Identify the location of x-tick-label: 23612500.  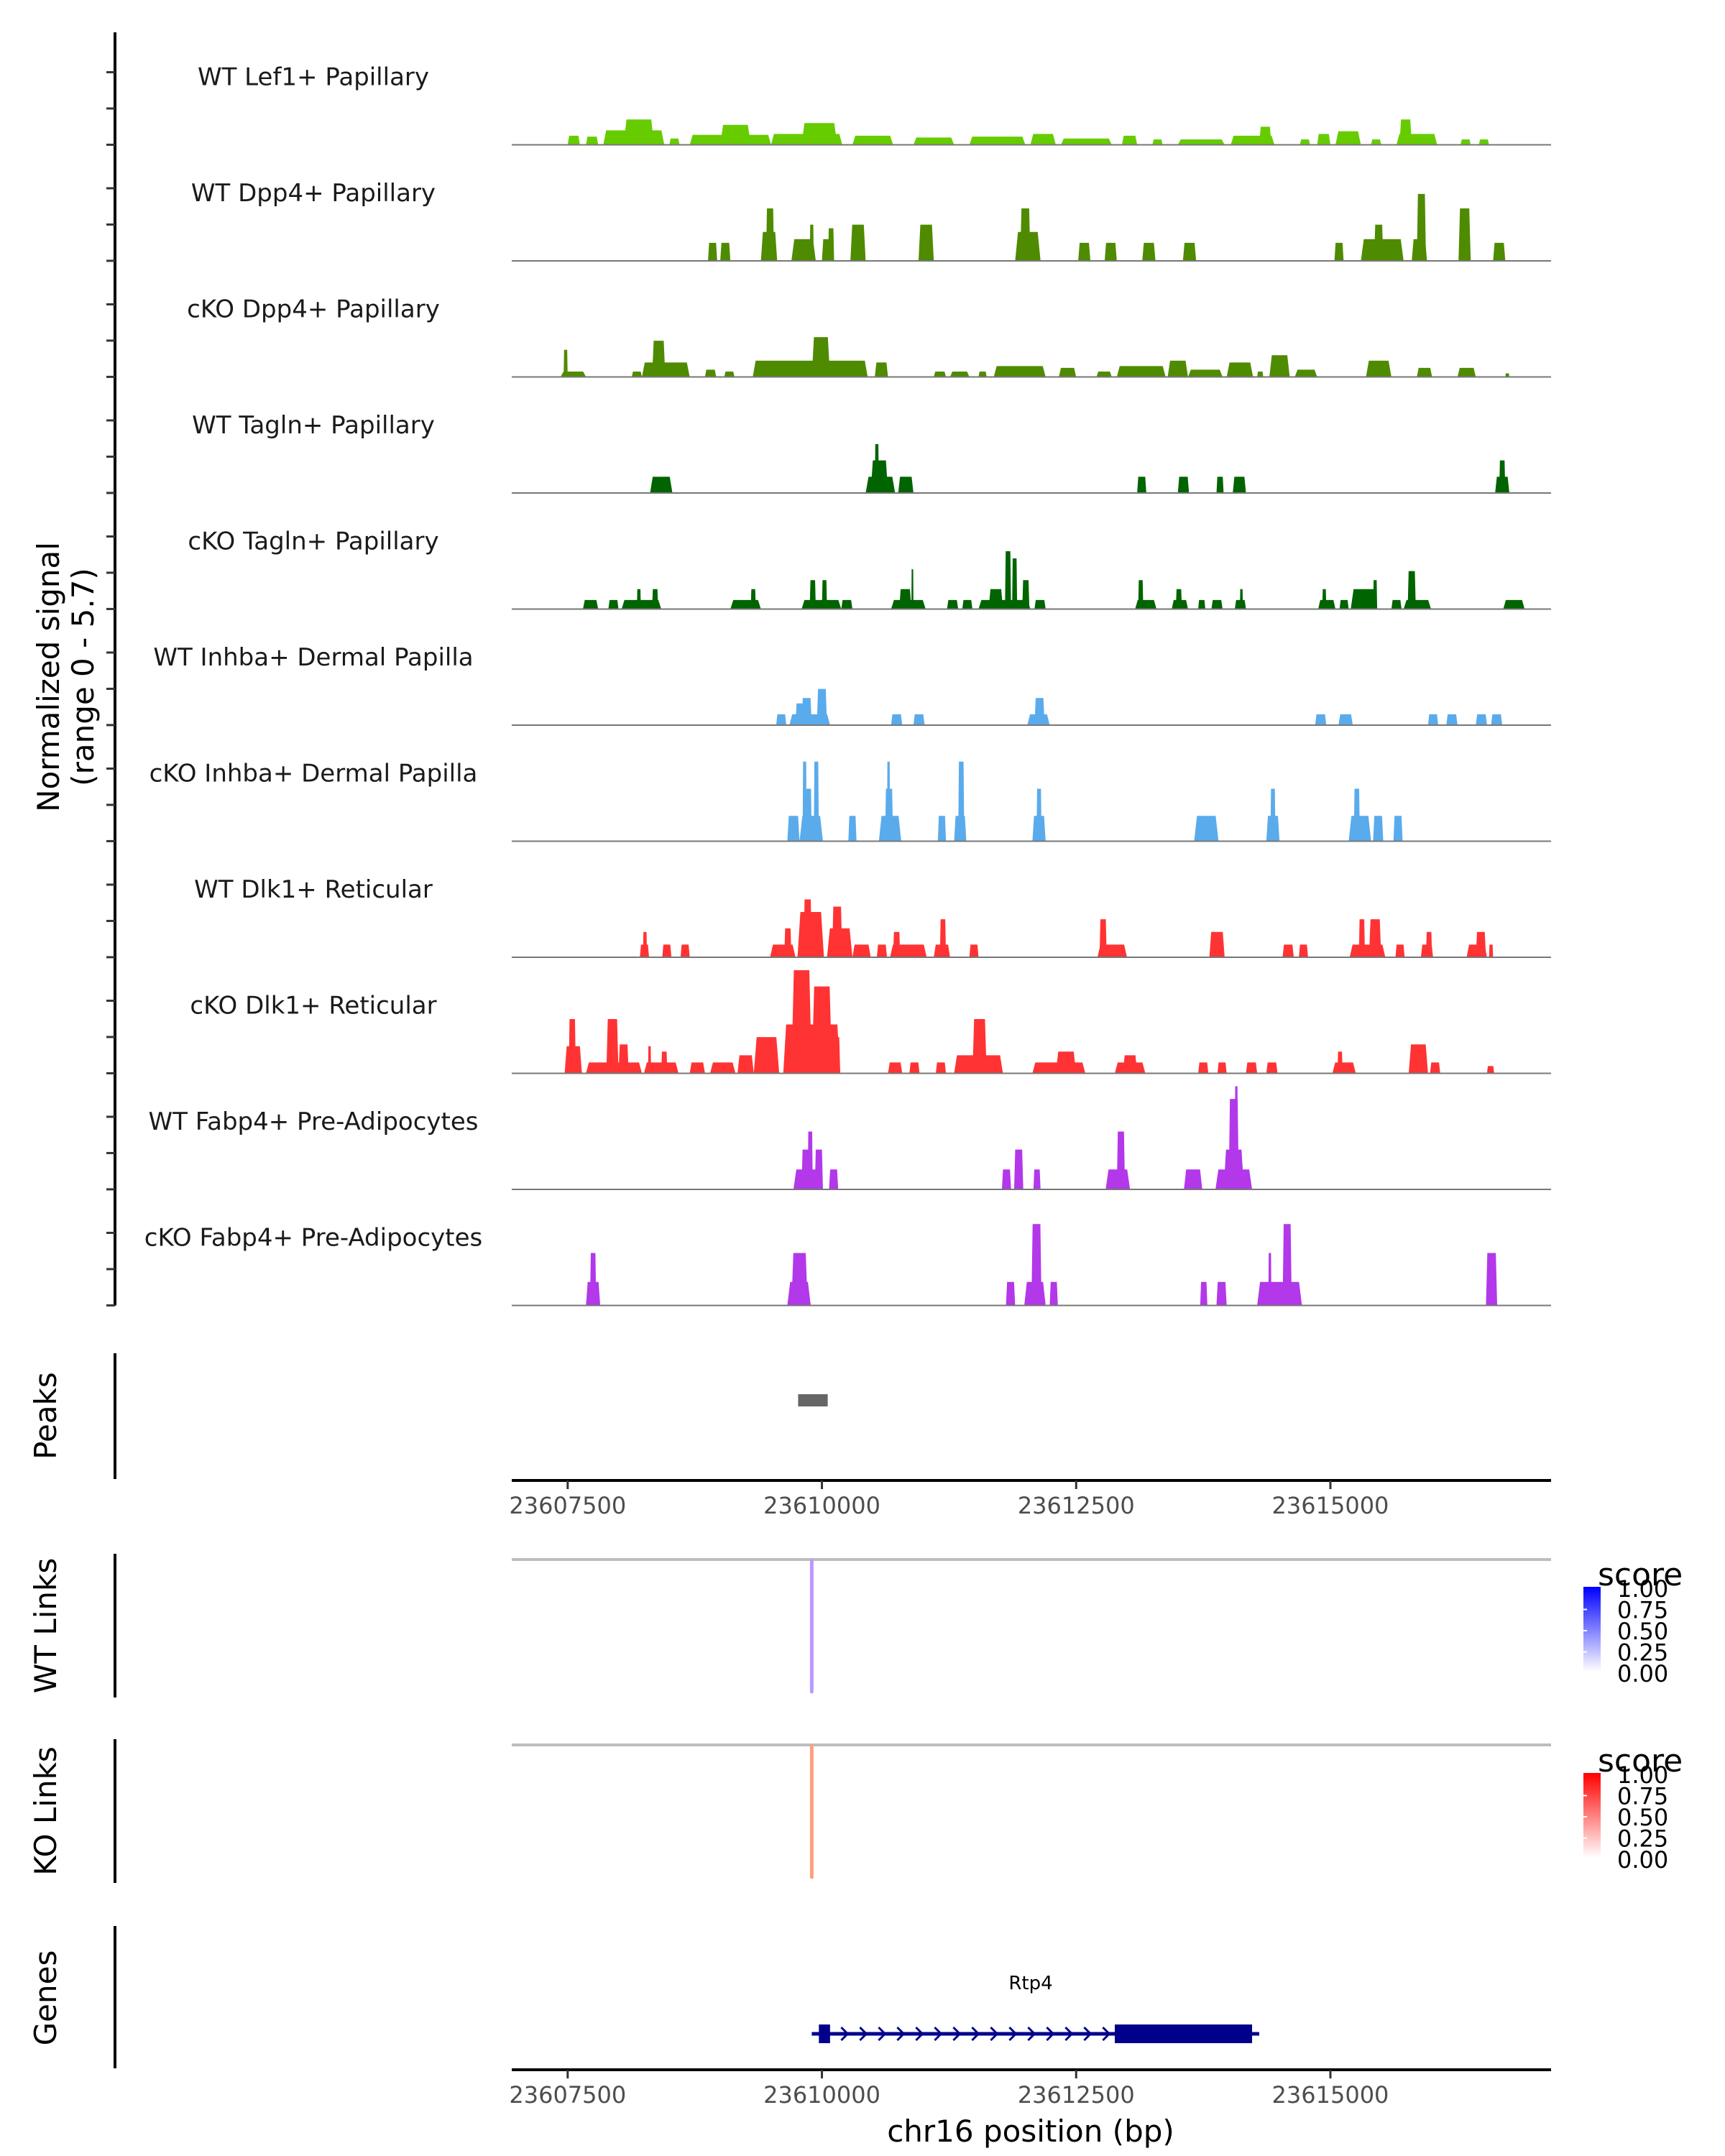
(1076, 1505).